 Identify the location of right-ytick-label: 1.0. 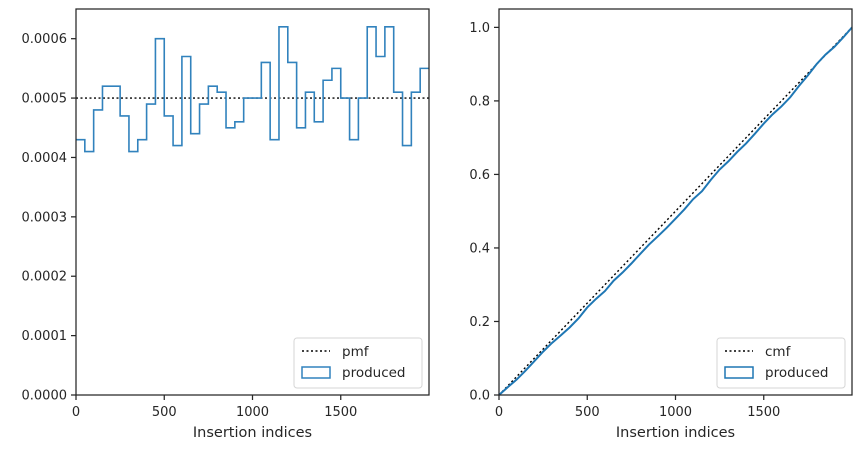
(479, 28).